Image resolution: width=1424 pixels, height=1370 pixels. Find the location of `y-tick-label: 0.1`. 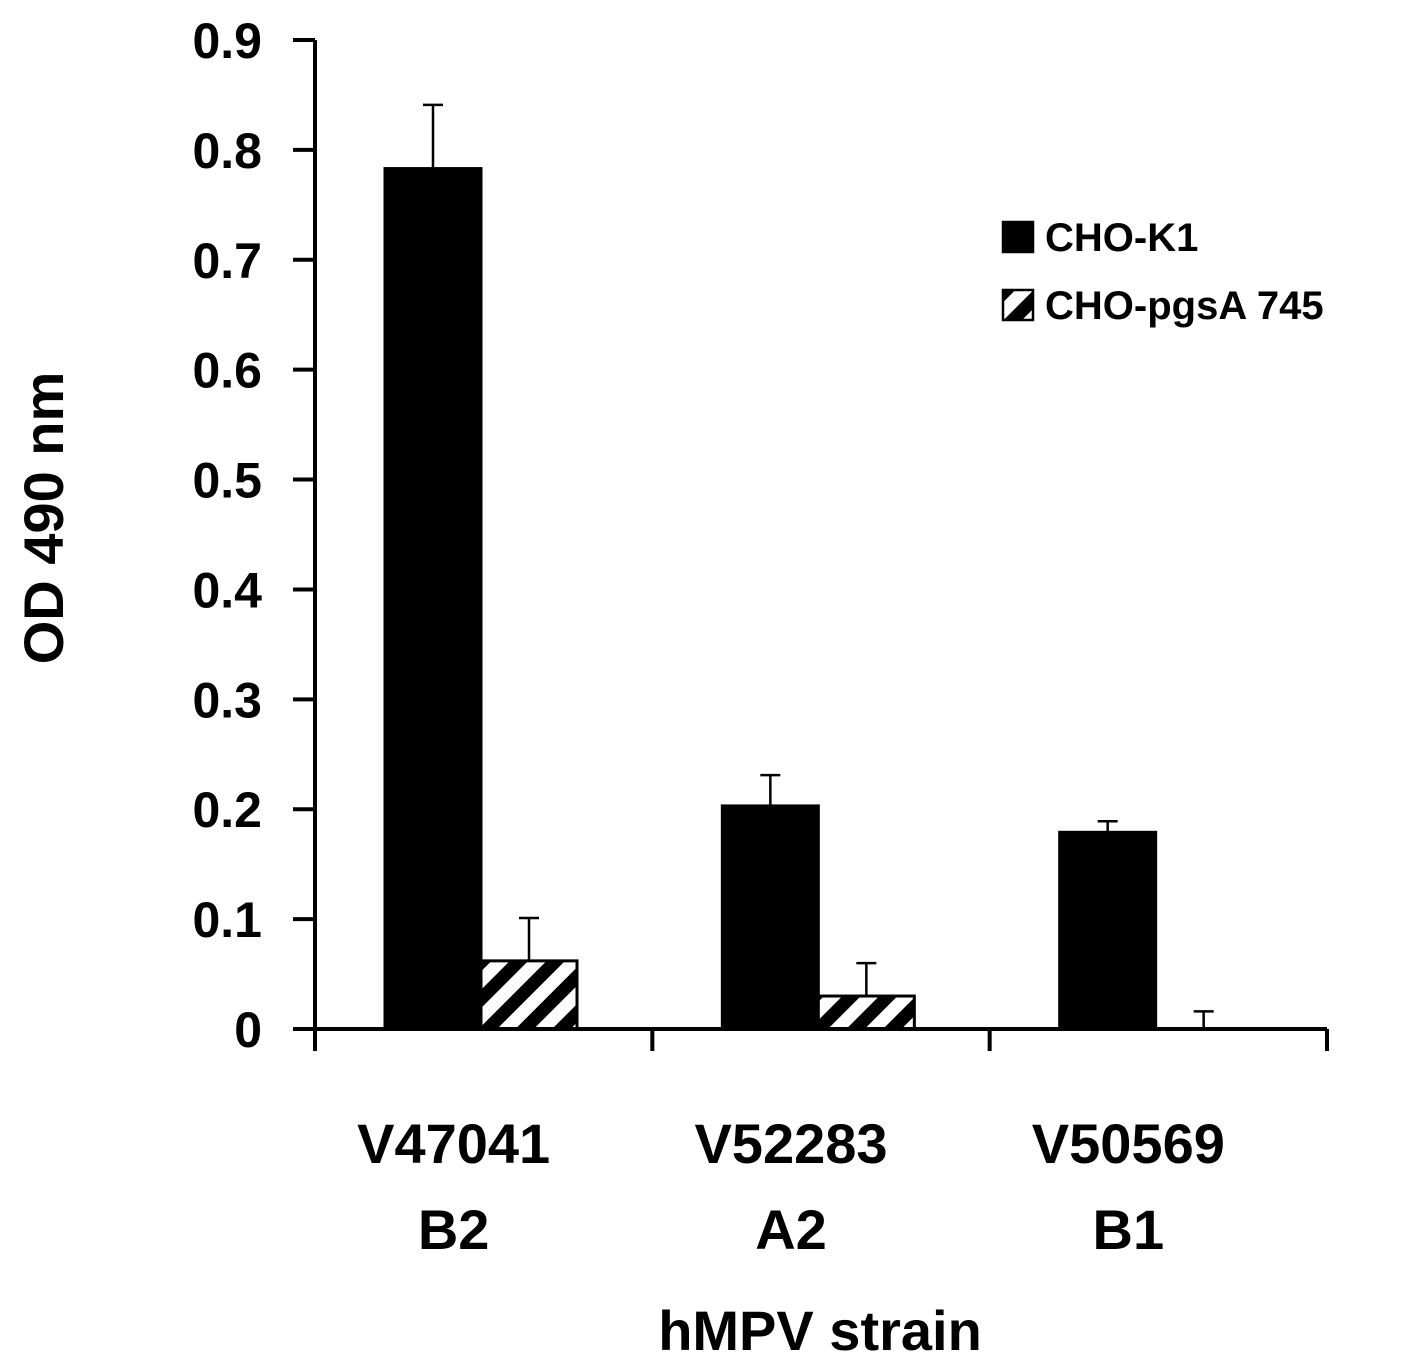

y-tick-label: 0.1 is located at coordinates (227, 920).